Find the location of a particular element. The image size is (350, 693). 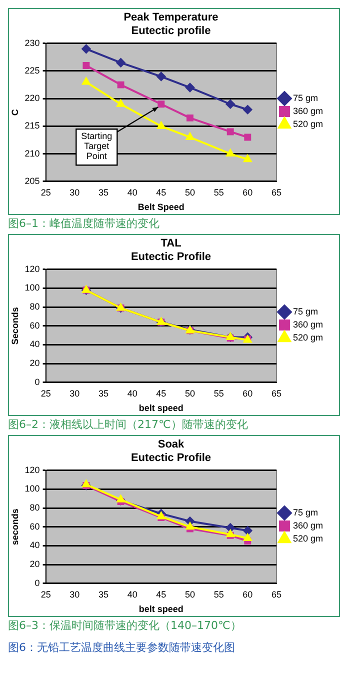

caption: 图6–1：峰值温度随带速的变化 is located at coordinates (84, 224).